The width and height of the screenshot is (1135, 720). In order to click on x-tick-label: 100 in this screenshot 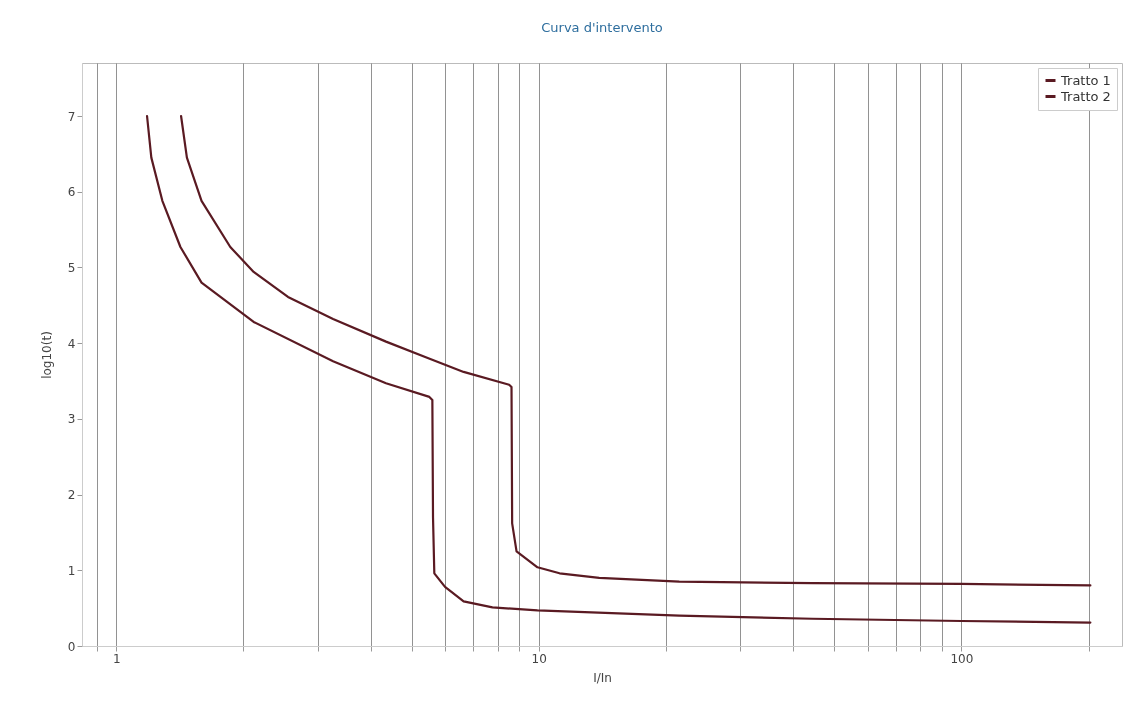, I will do `click(962, 658)`.